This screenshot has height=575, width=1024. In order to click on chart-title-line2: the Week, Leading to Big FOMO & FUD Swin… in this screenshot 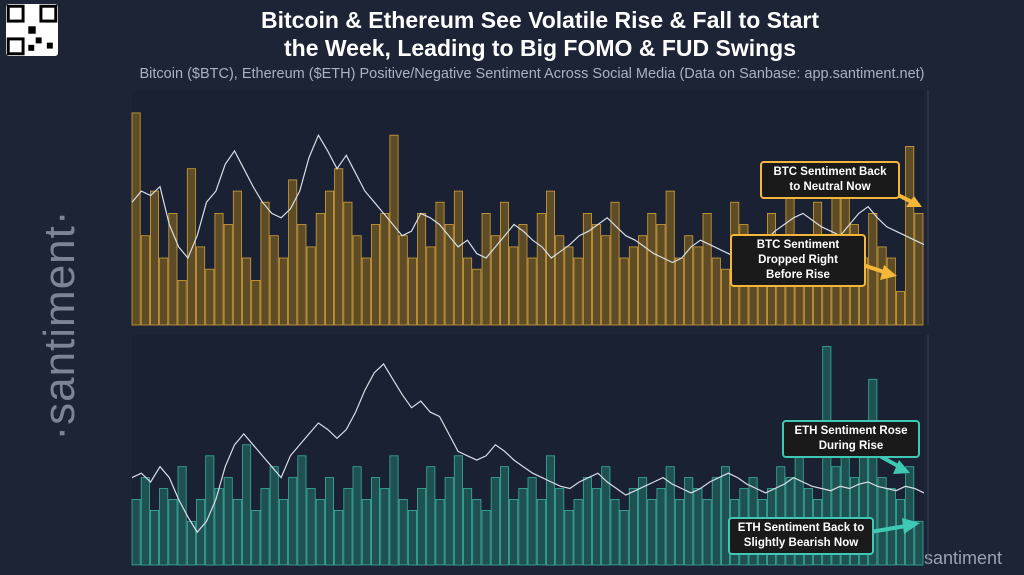, I will do `click(540, 48)`.